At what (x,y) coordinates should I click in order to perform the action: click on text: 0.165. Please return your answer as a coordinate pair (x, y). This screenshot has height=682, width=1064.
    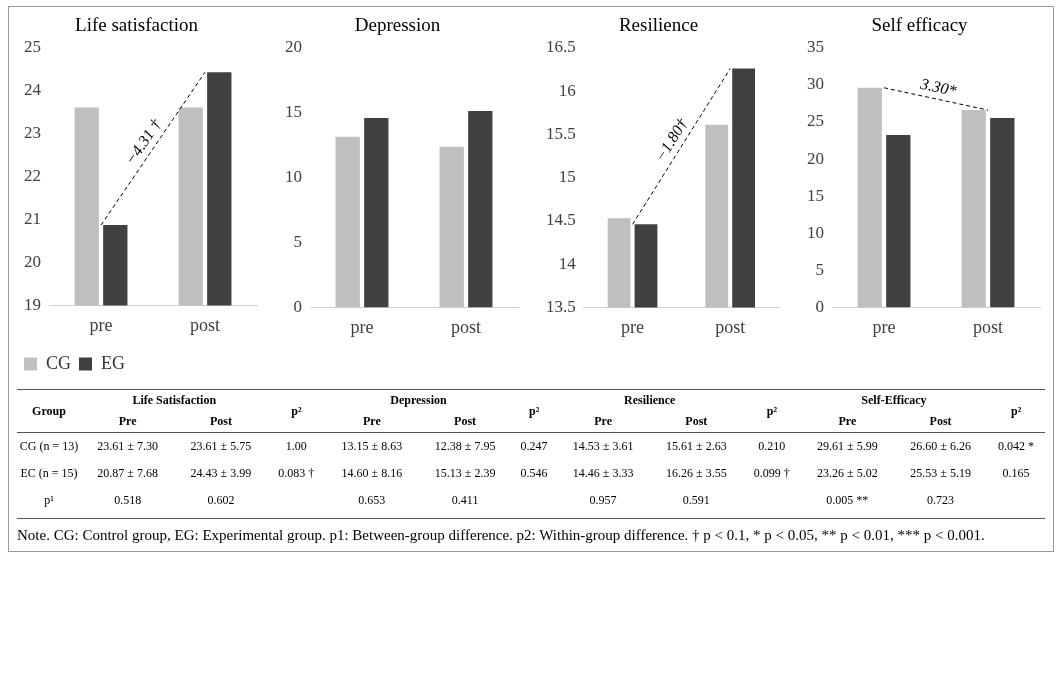
    Looking at the image, I should click on (1016, 473).